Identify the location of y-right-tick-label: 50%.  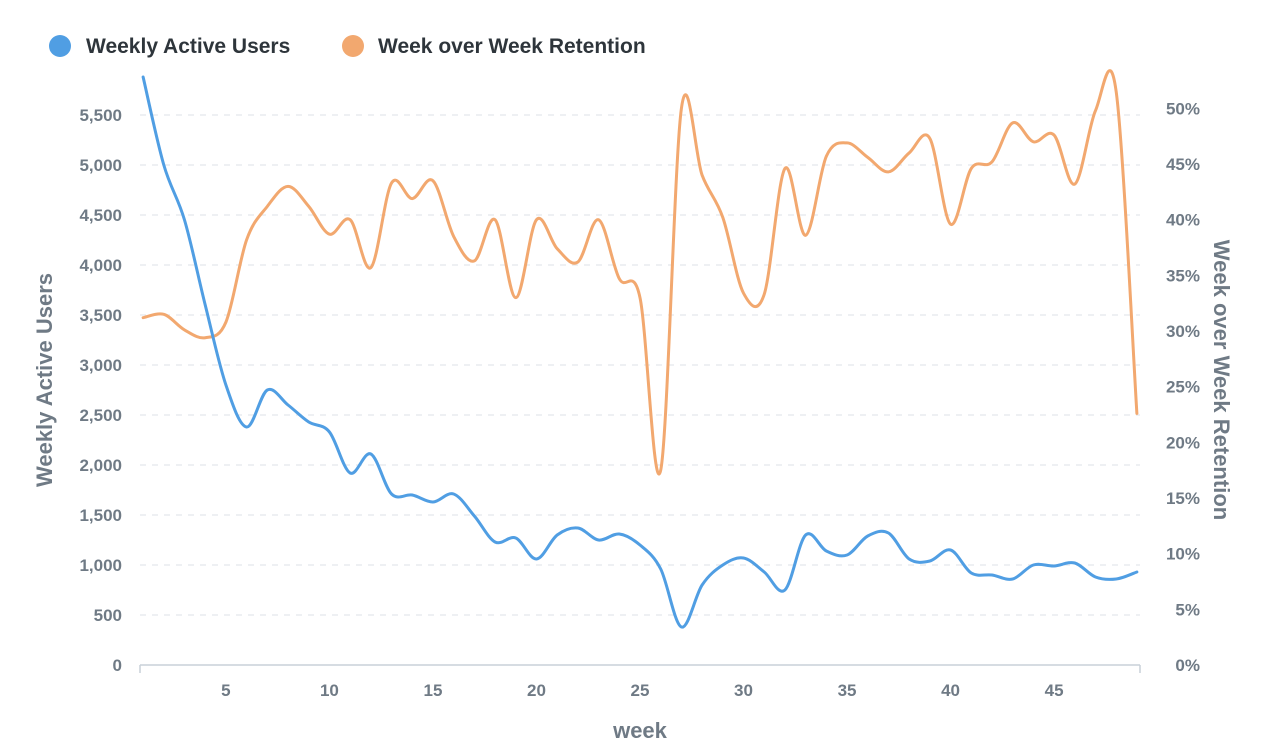
(1183, 108).